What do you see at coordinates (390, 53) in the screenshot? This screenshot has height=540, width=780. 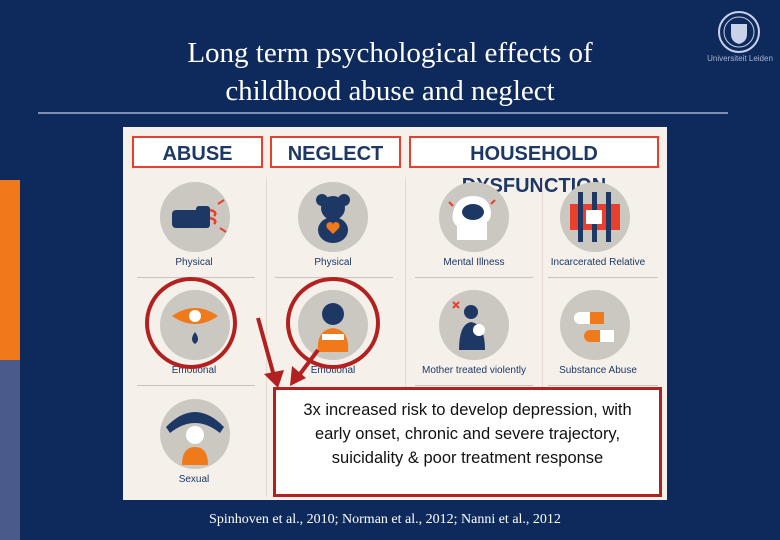 I see `title-line-1: Long term psychological effects of` at bounding box center [390, 53].